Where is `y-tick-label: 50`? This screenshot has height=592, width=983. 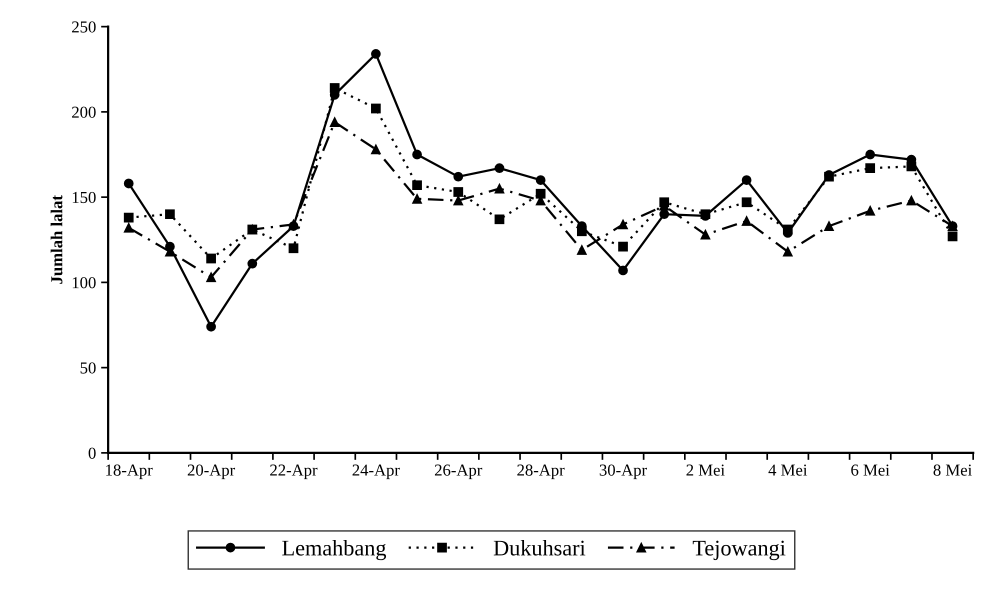
y-tick-label: 50 is located at coordinates (88, 368).